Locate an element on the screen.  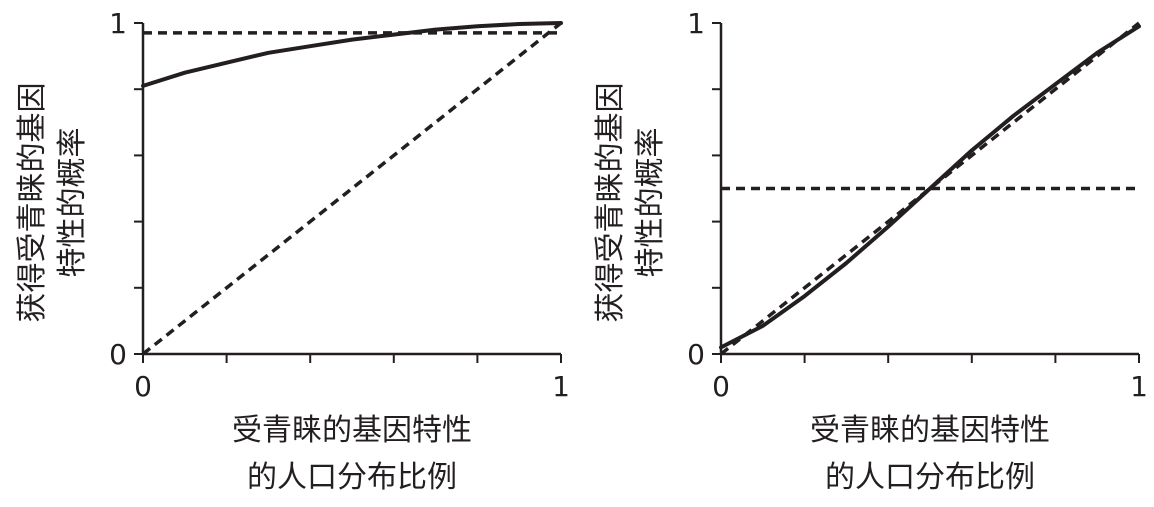
series-line-1-solid is located at coordinates (352, 54).